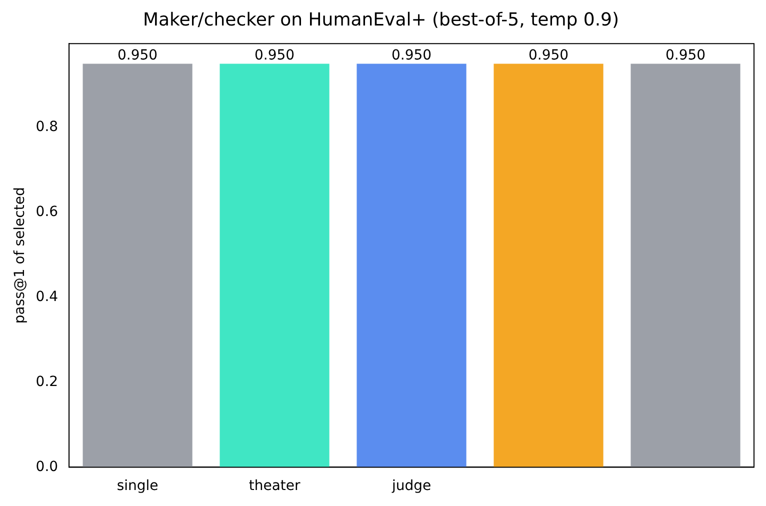 The image size is (766, 506). What do you see at coordinates (137, 486) in the screenshot?
I see `x-tick-label: single` at bounding box center [137, 486].